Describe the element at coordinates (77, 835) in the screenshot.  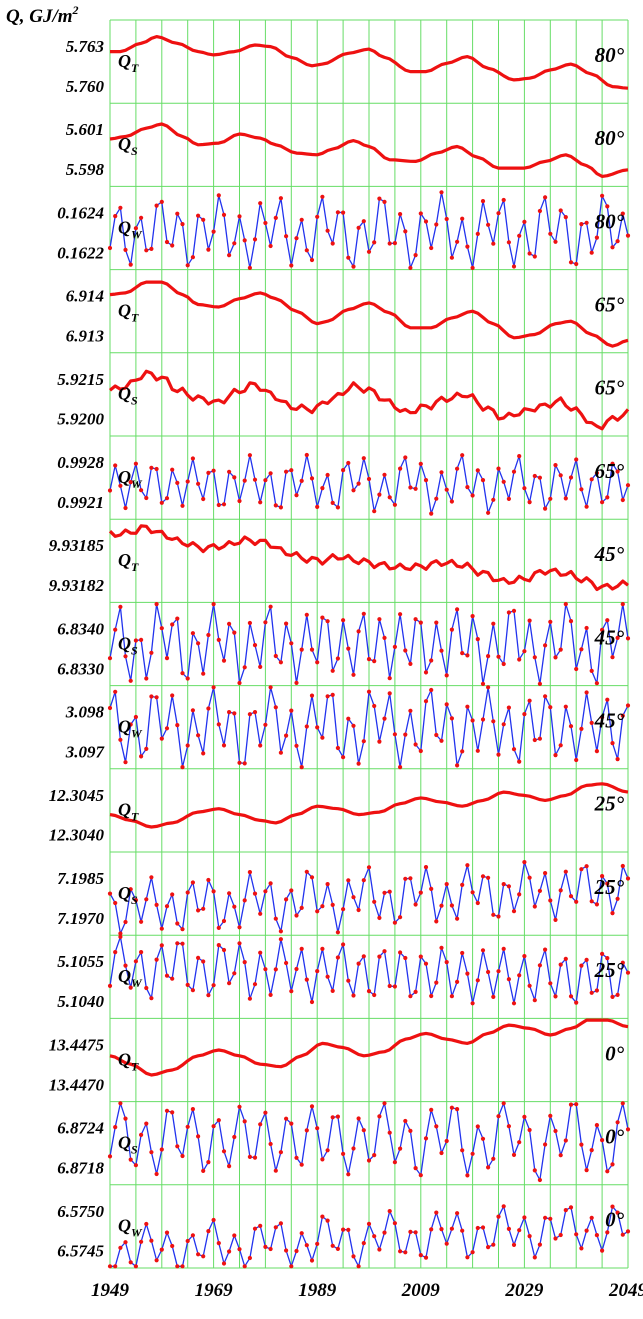
I see `y-tick-label: 12.3040` at that location.